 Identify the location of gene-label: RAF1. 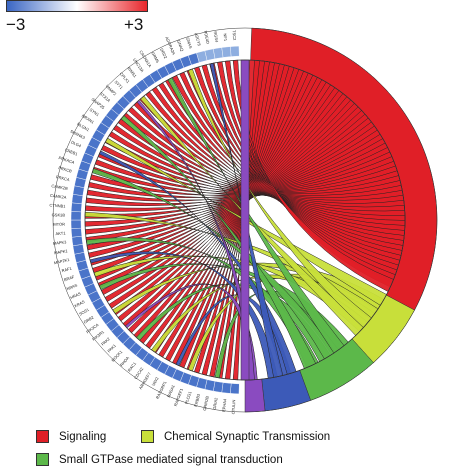
(67, 269).